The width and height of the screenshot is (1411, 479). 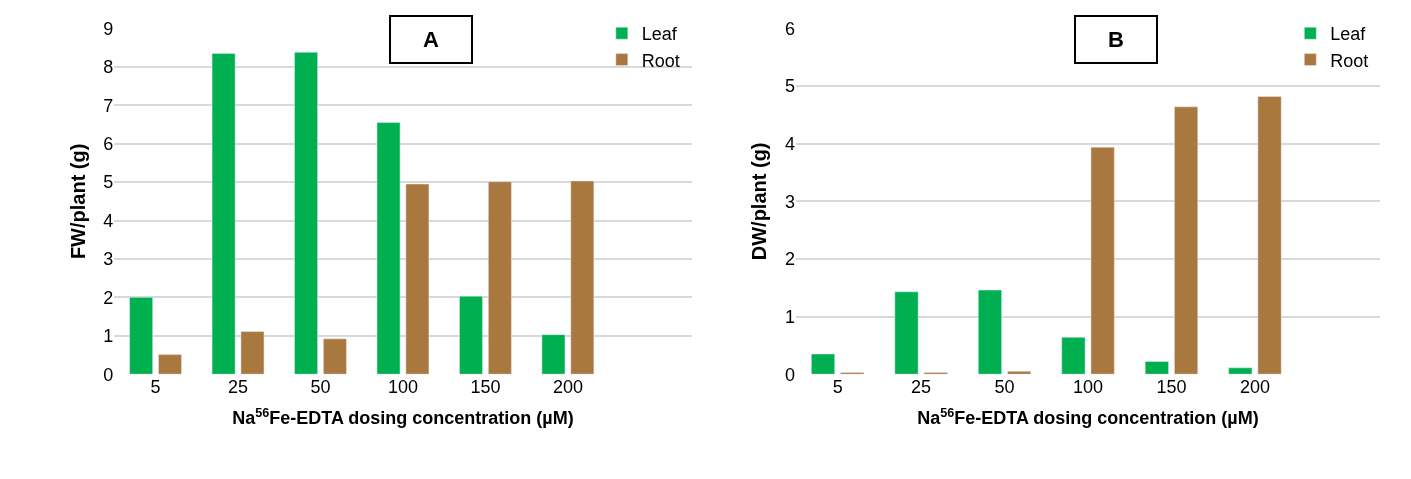 I want to click on y-tick-label: 7, so click(x=108, y=105).